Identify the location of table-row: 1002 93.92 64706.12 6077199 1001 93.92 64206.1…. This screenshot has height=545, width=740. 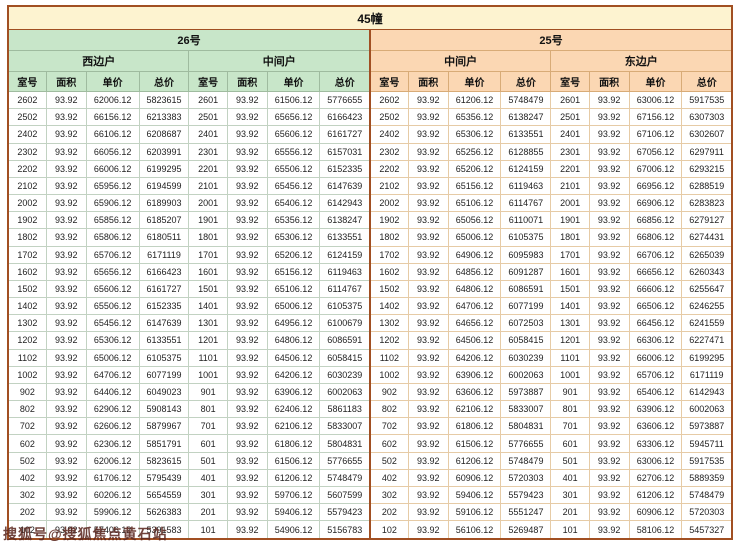
(370, 374).